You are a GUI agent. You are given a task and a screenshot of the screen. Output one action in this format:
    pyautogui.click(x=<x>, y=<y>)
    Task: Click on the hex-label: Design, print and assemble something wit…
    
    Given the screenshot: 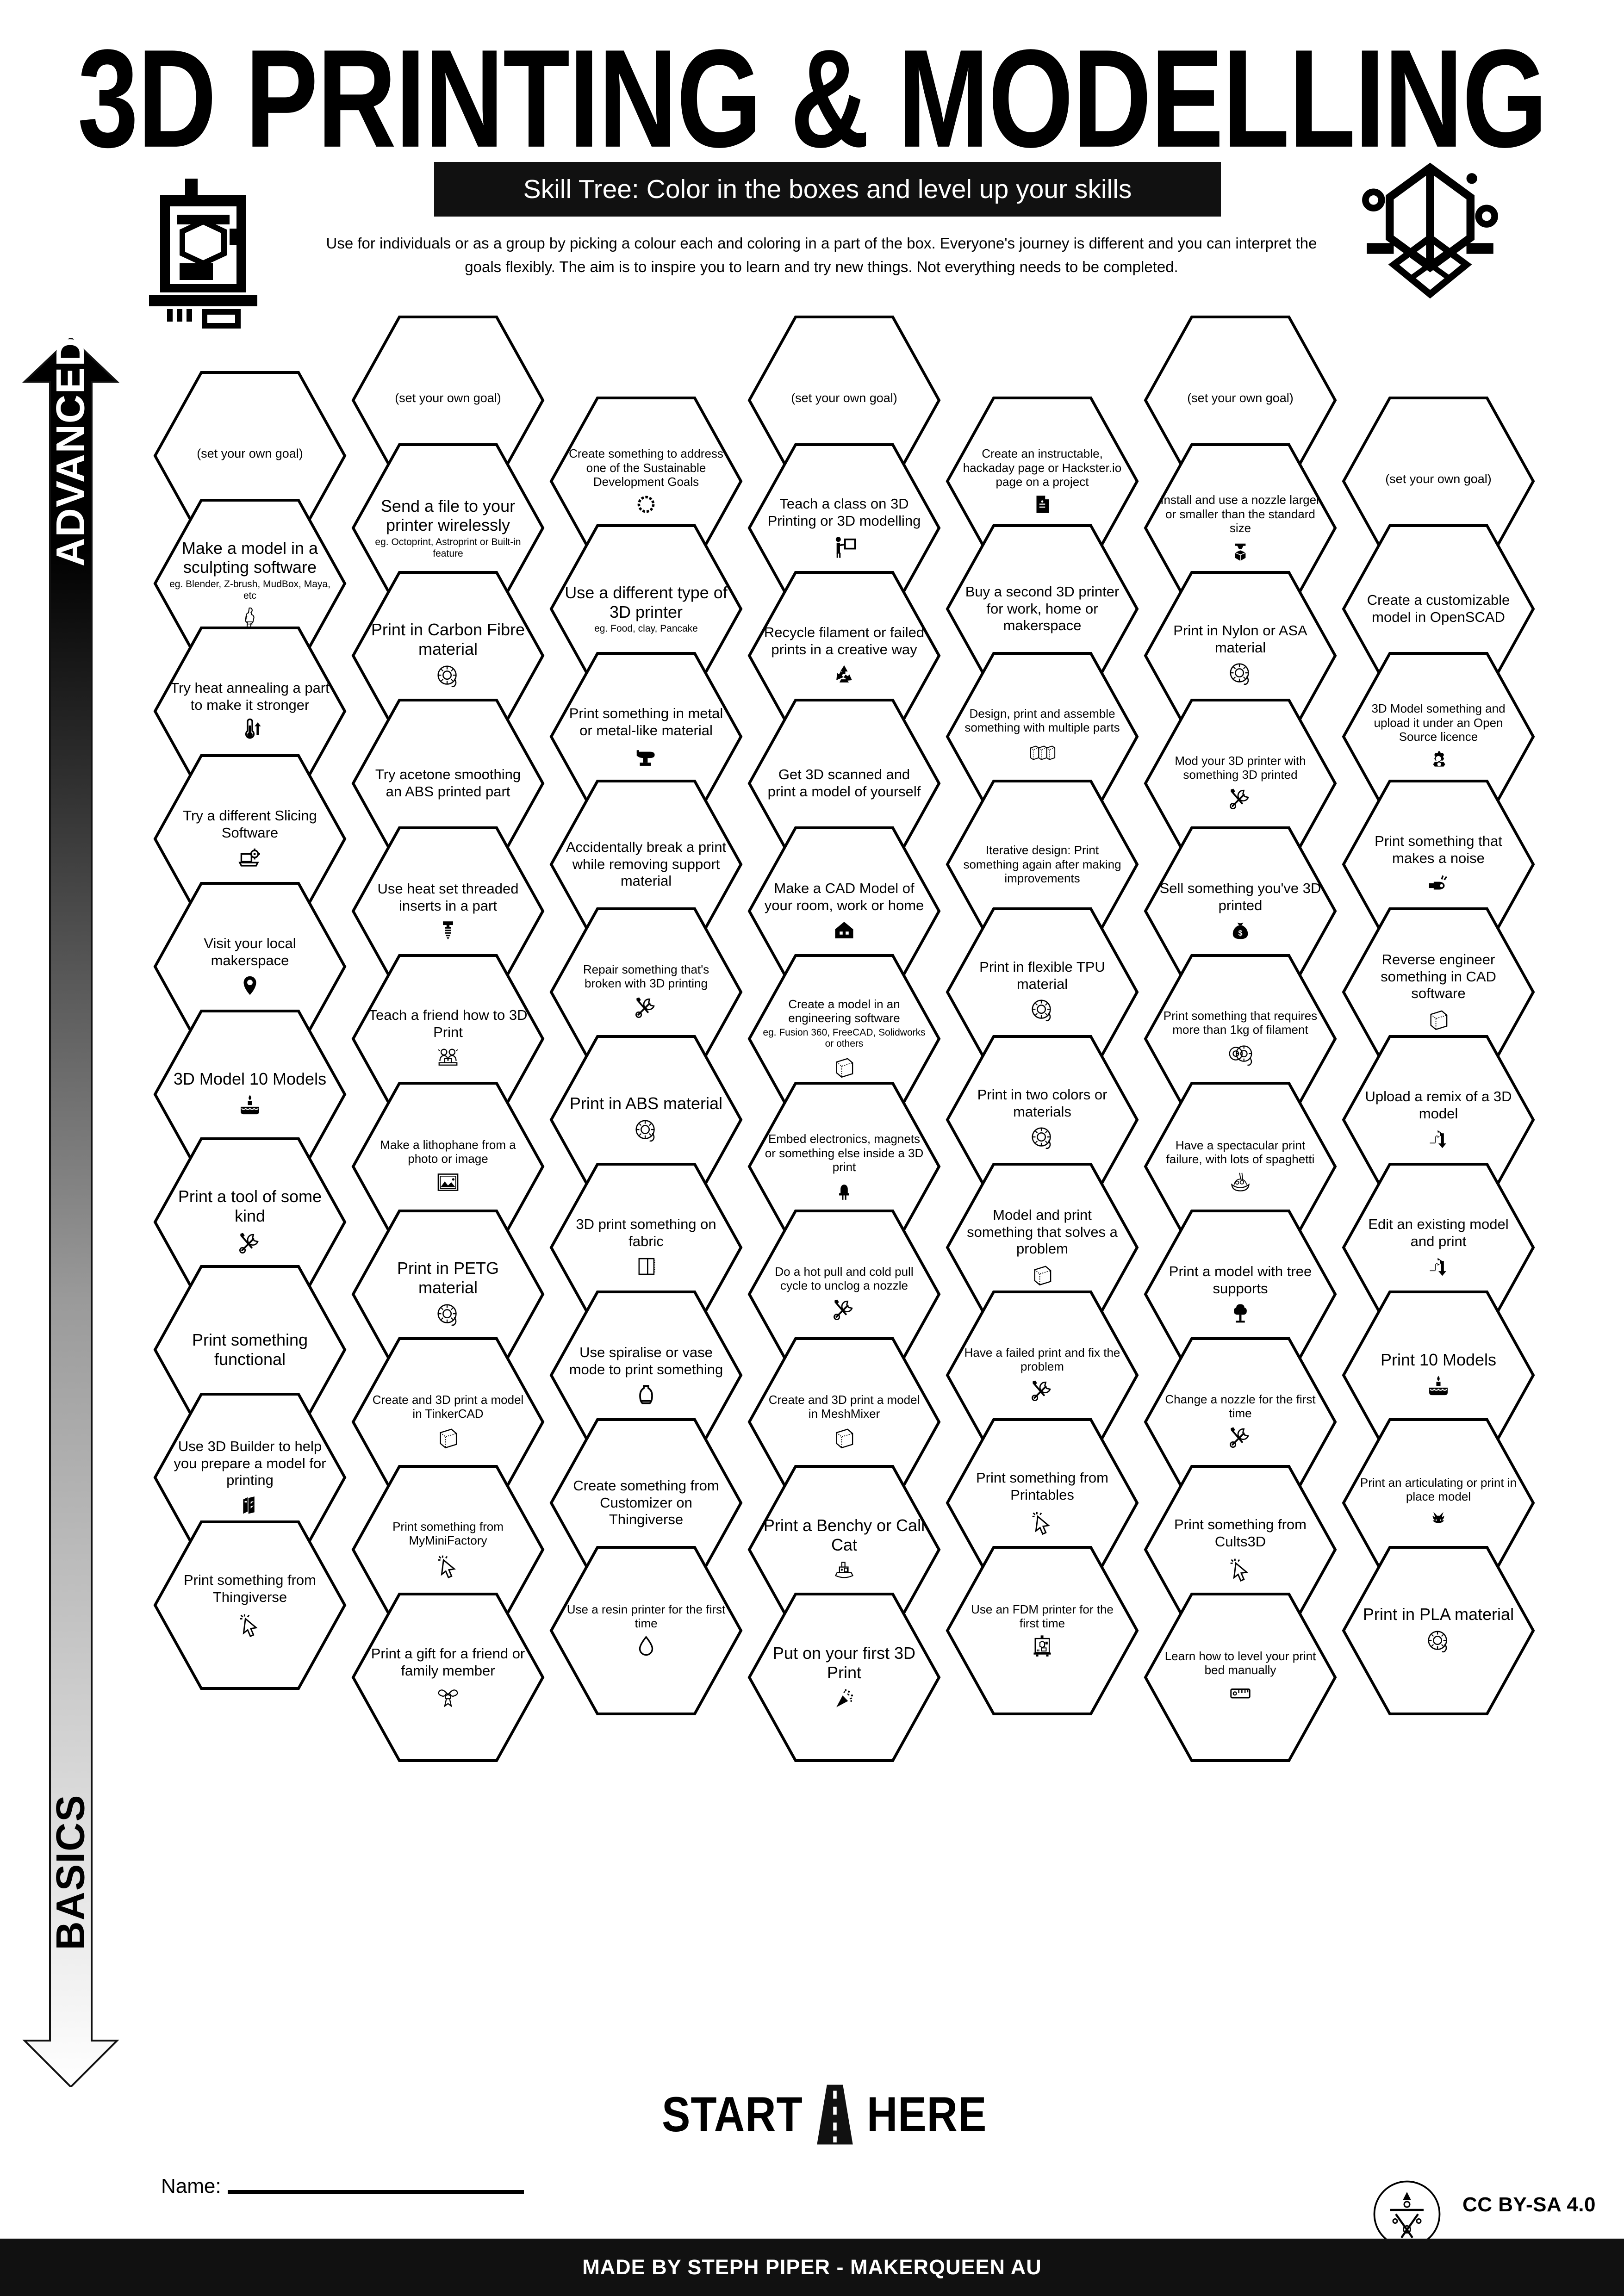 What is the action you would take?
    pyautogui.click(x=1042, y=720)
    